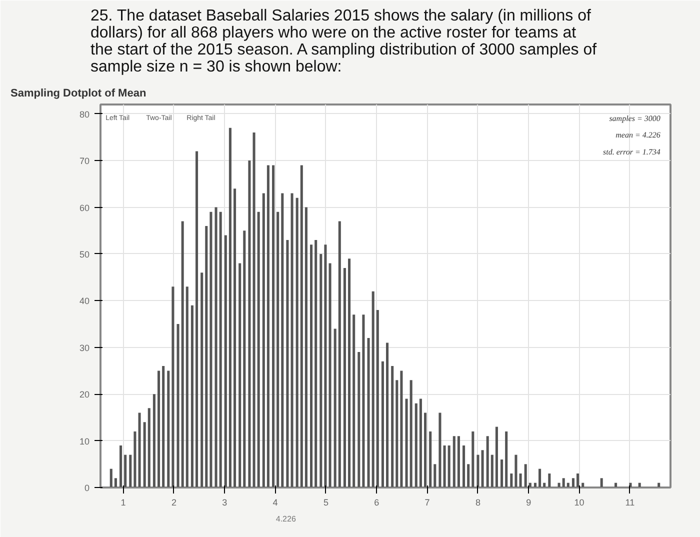 The width and height of the screenshot is (700, 537). I want to click on x-tick-label: 1, so click(123, 503).